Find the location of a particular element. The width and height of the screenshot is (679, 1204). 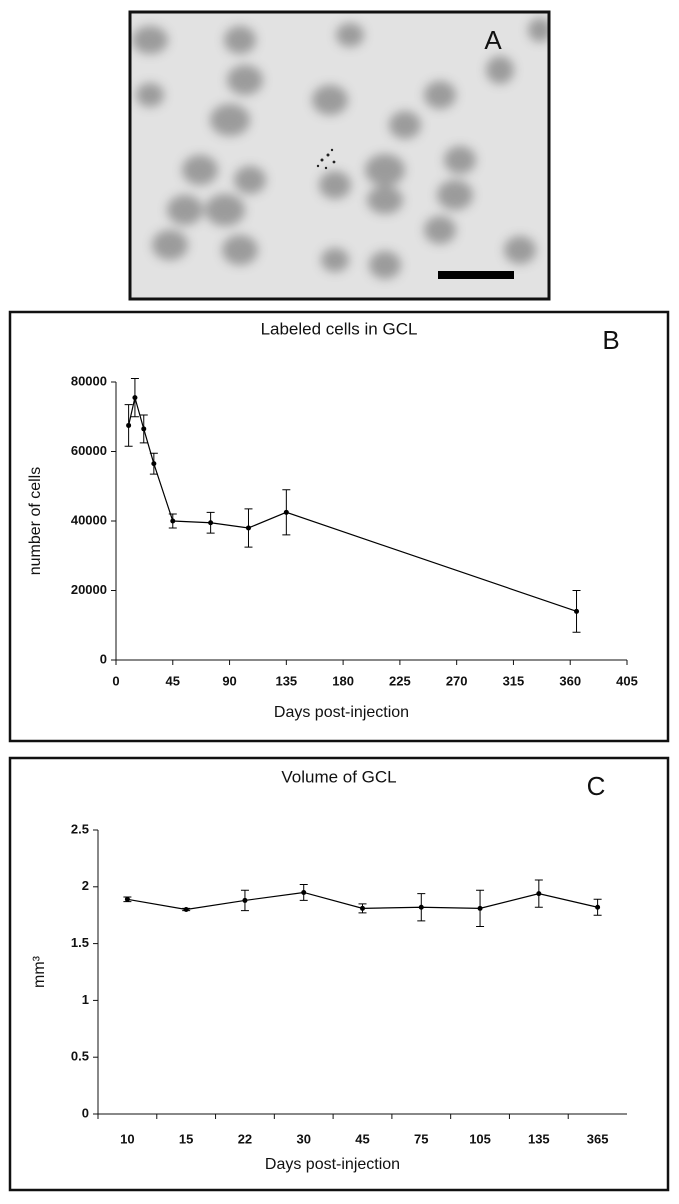

x-tick-label: 405 is located at coordinates (627, 680).